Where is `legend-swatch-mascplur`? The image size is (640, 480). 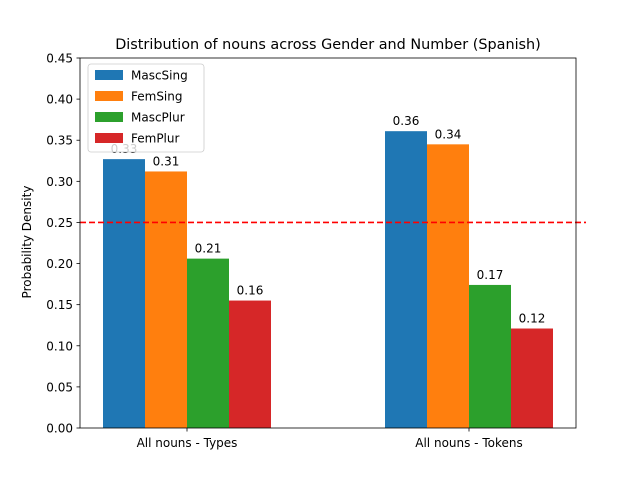 legend-swatch-mascplur is located at coordinates (109, 117).